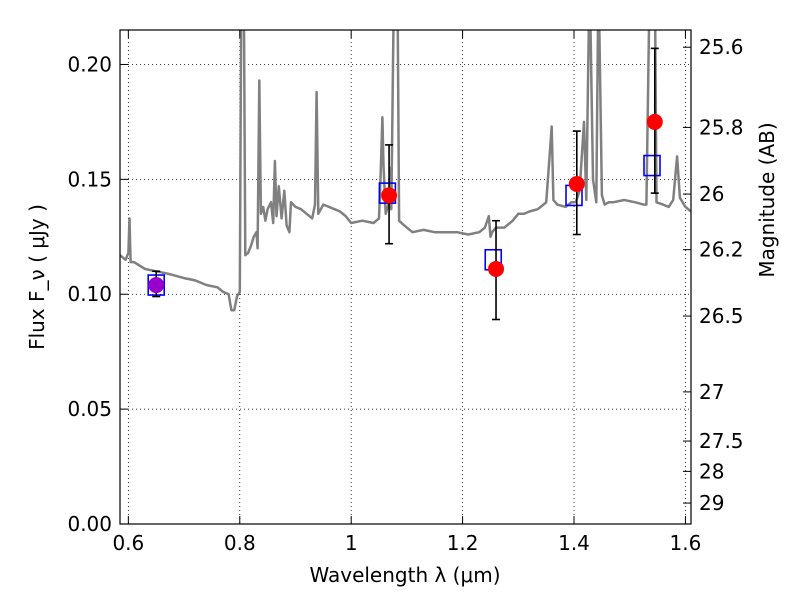 The height and width of the screenshot is (600, 800). Describe the element at coordinates (721, 250) in the screenshot. I see `y2-tick-label: 26.2` at that location.